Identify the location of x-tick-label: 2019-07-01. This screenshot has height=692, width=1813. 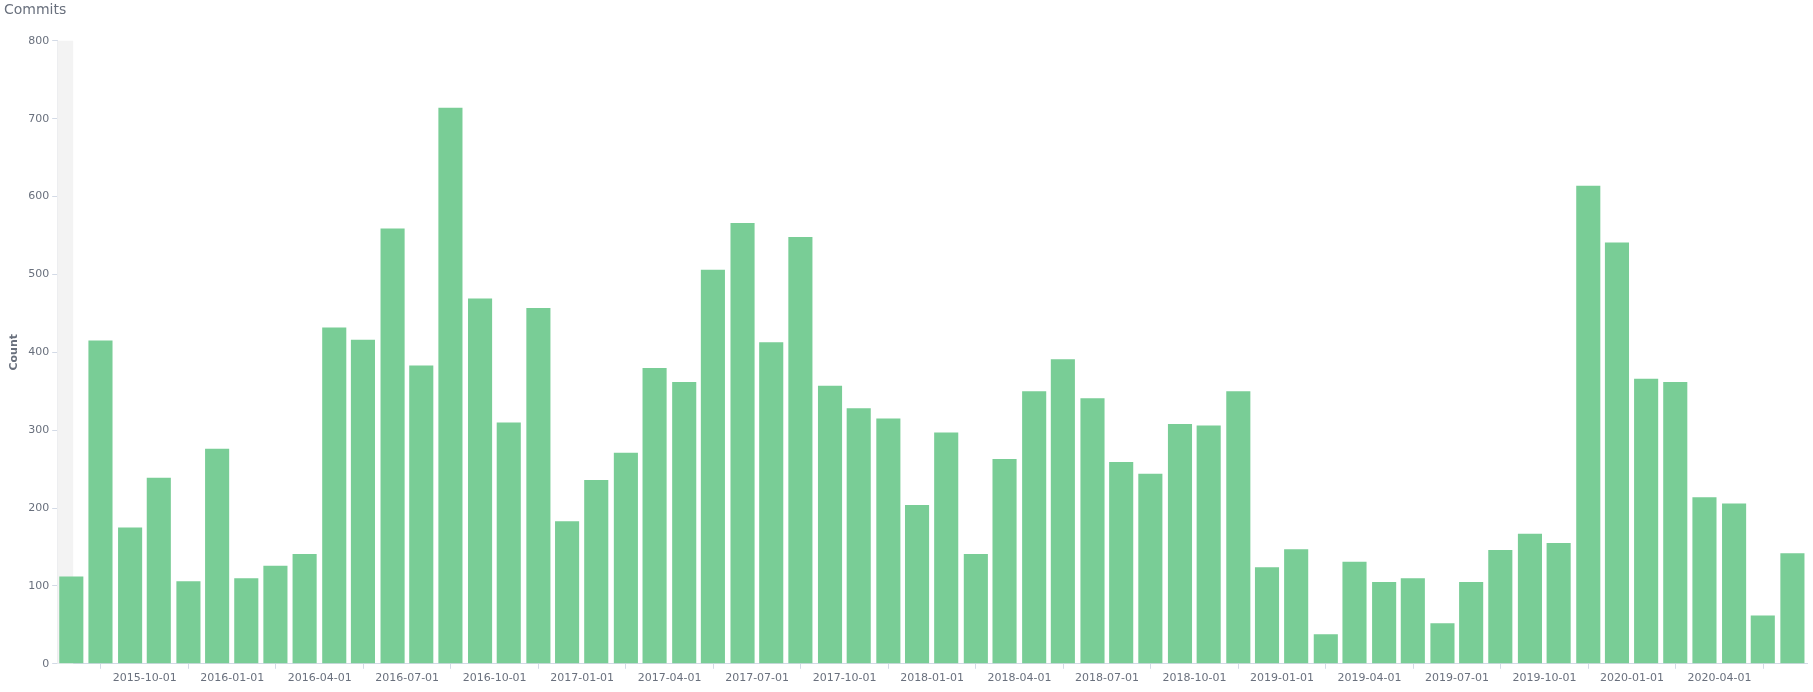
(1457, 678).